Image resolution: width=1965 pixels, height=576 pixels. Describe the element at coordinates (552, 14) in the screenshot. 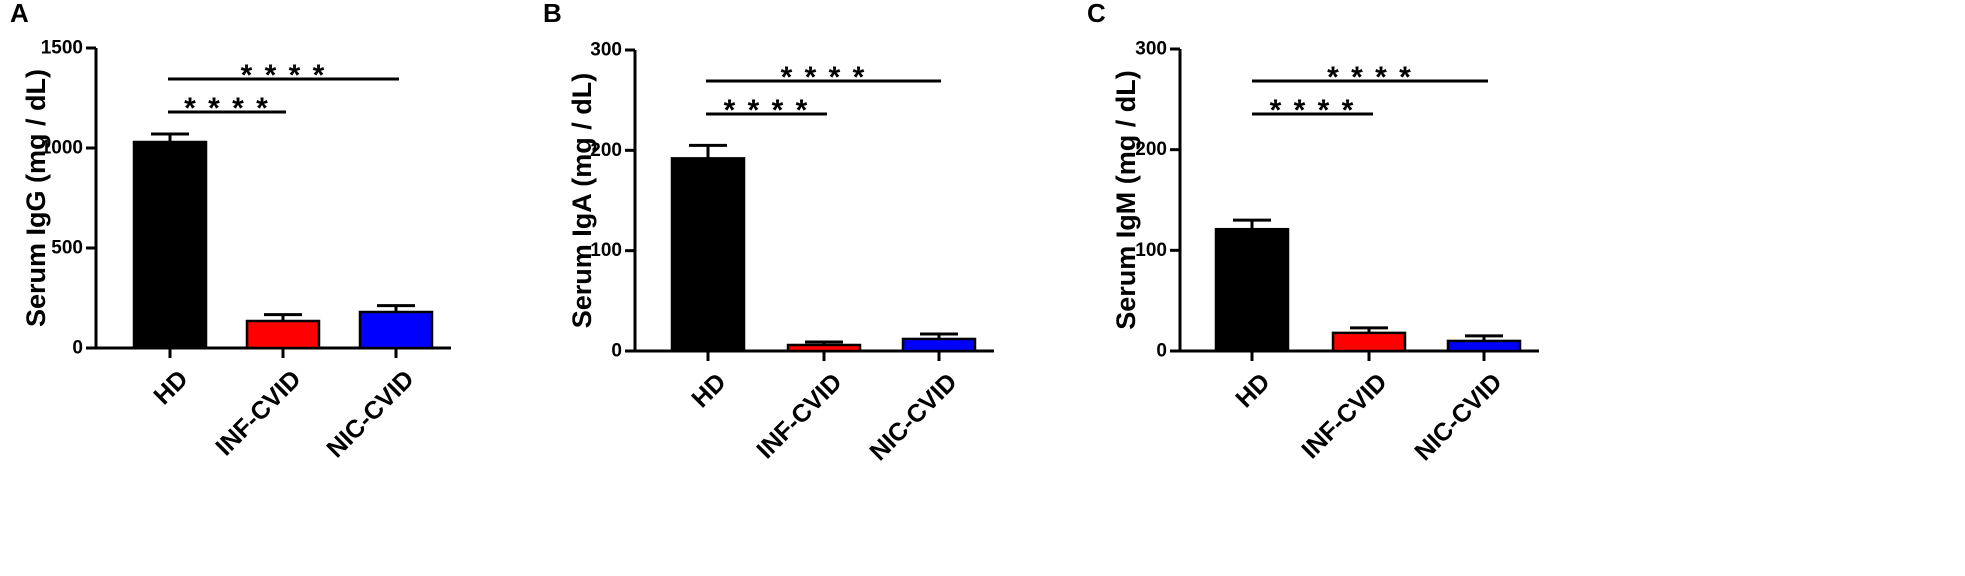

I see `panel-letter: B` at that location.